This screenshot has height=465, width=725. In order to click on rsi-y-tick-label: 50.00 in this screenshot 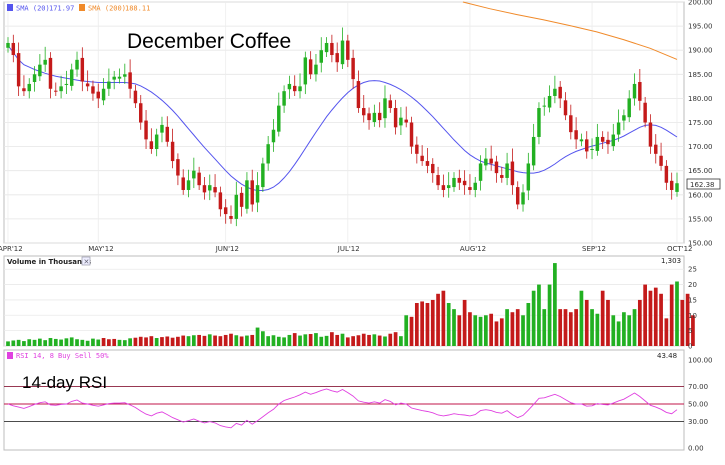, I will do `click(698, 405)`.